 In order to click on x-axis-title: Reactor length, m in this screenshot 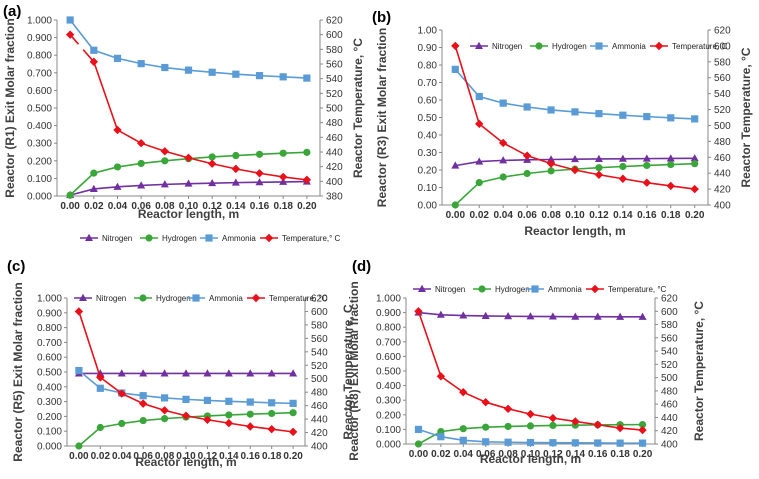, I will do `click(530, 459)`.